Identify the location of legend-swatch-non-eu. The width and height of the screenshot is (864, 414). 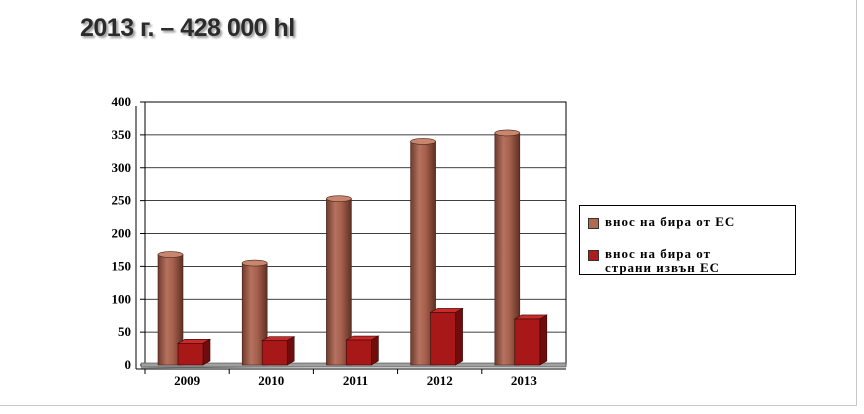
(593, 255).